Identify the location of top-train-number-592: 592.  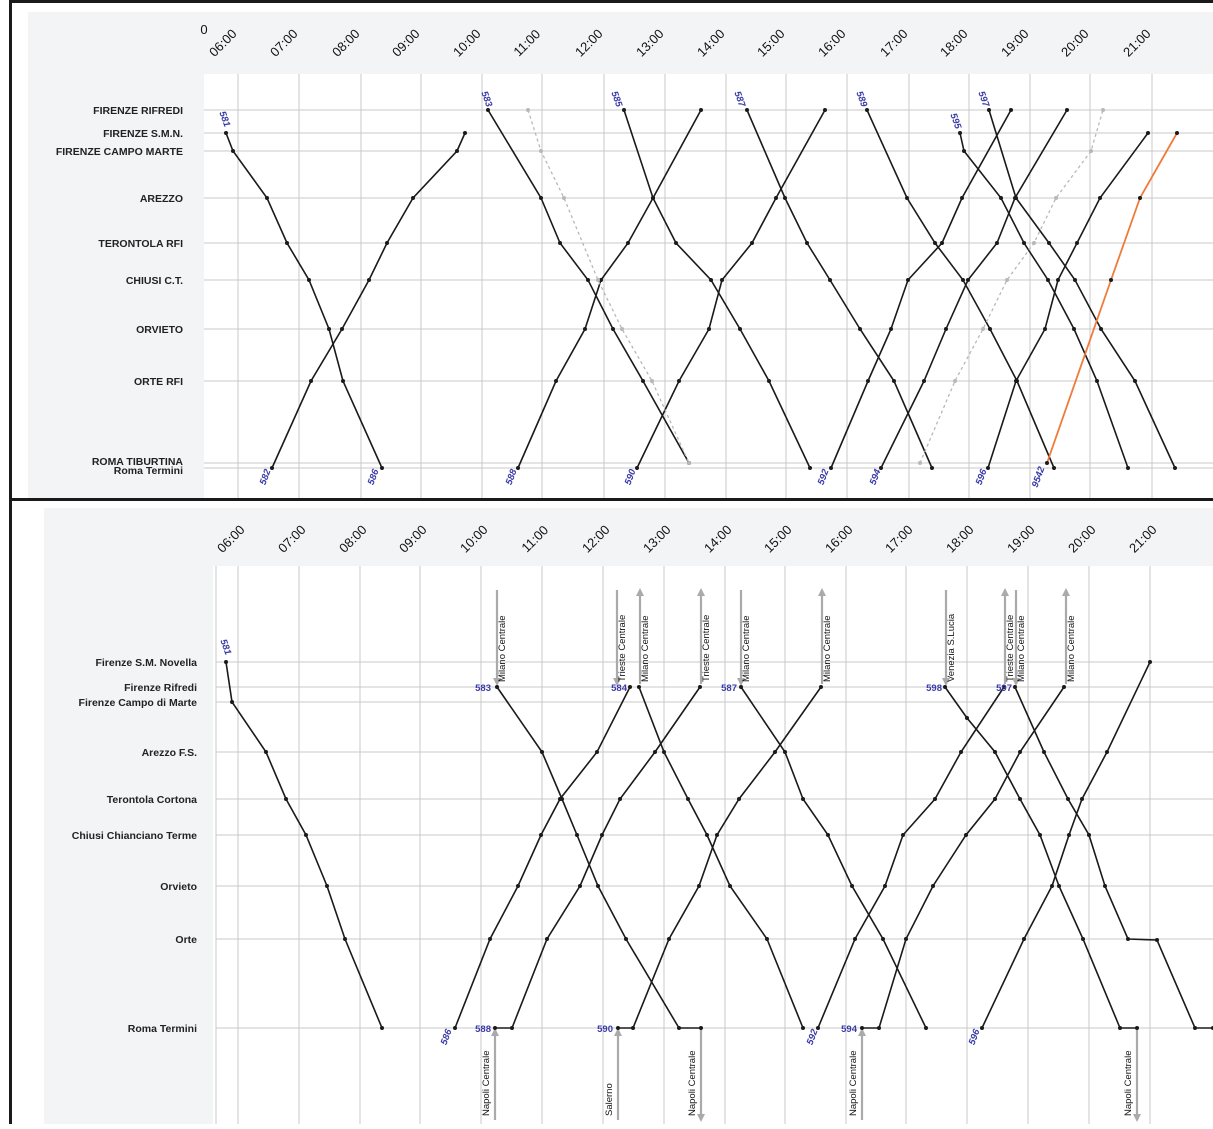
(824, 476).